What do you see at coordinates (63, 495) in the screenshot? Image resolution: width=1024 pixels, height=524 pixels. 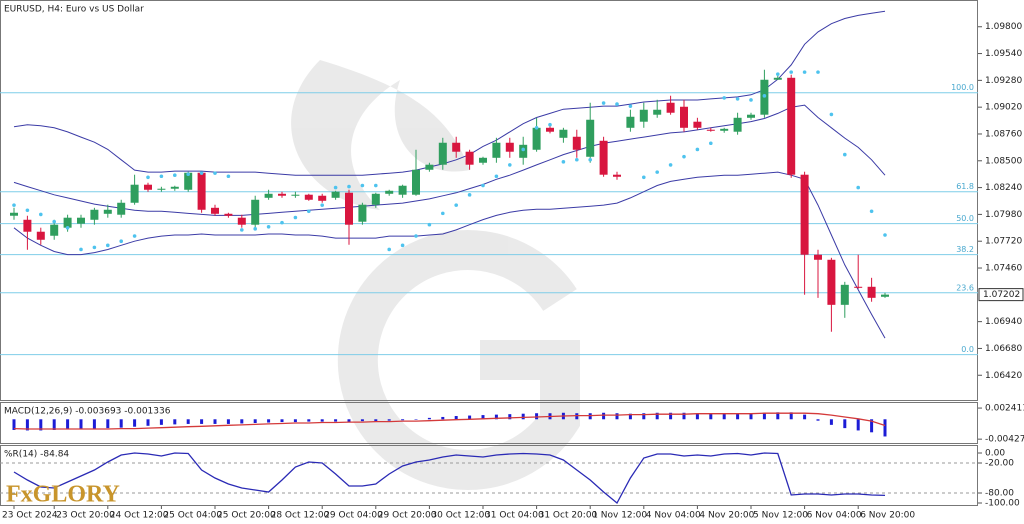 I see `logo: FxGLORY` at bounding box center [63, 495].